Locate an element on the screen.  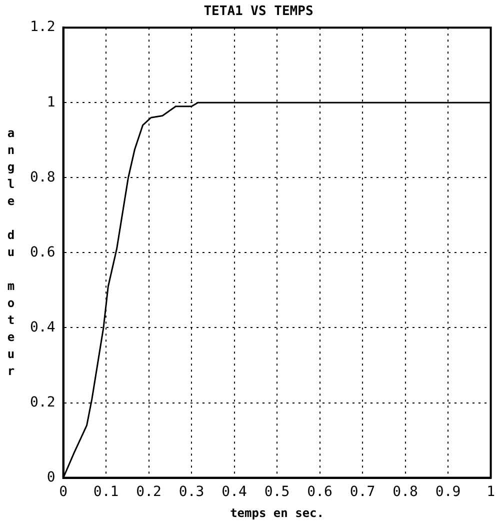
y-tick-label: 1.2 is located at coordinates (43, 27).